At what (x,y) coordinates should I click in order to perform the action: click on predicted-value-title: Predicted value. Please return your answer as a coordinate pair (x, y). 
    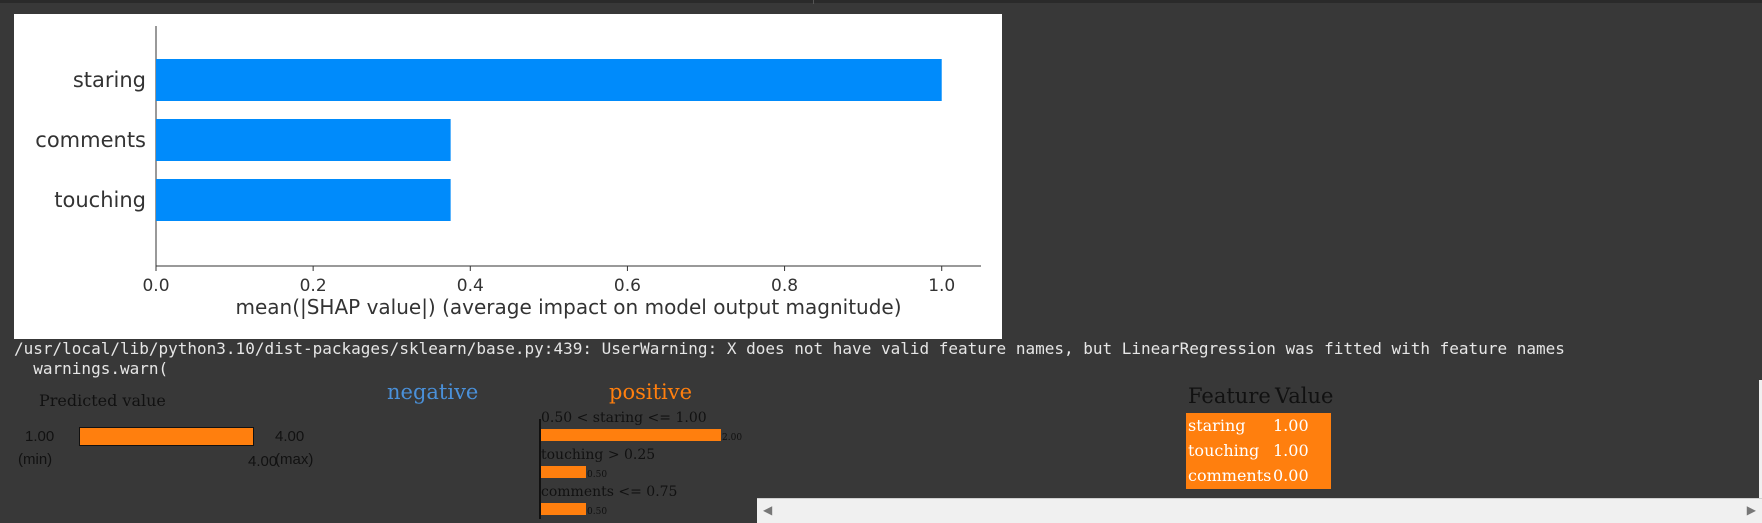
    Looking at the image, I should click on (102, 400).